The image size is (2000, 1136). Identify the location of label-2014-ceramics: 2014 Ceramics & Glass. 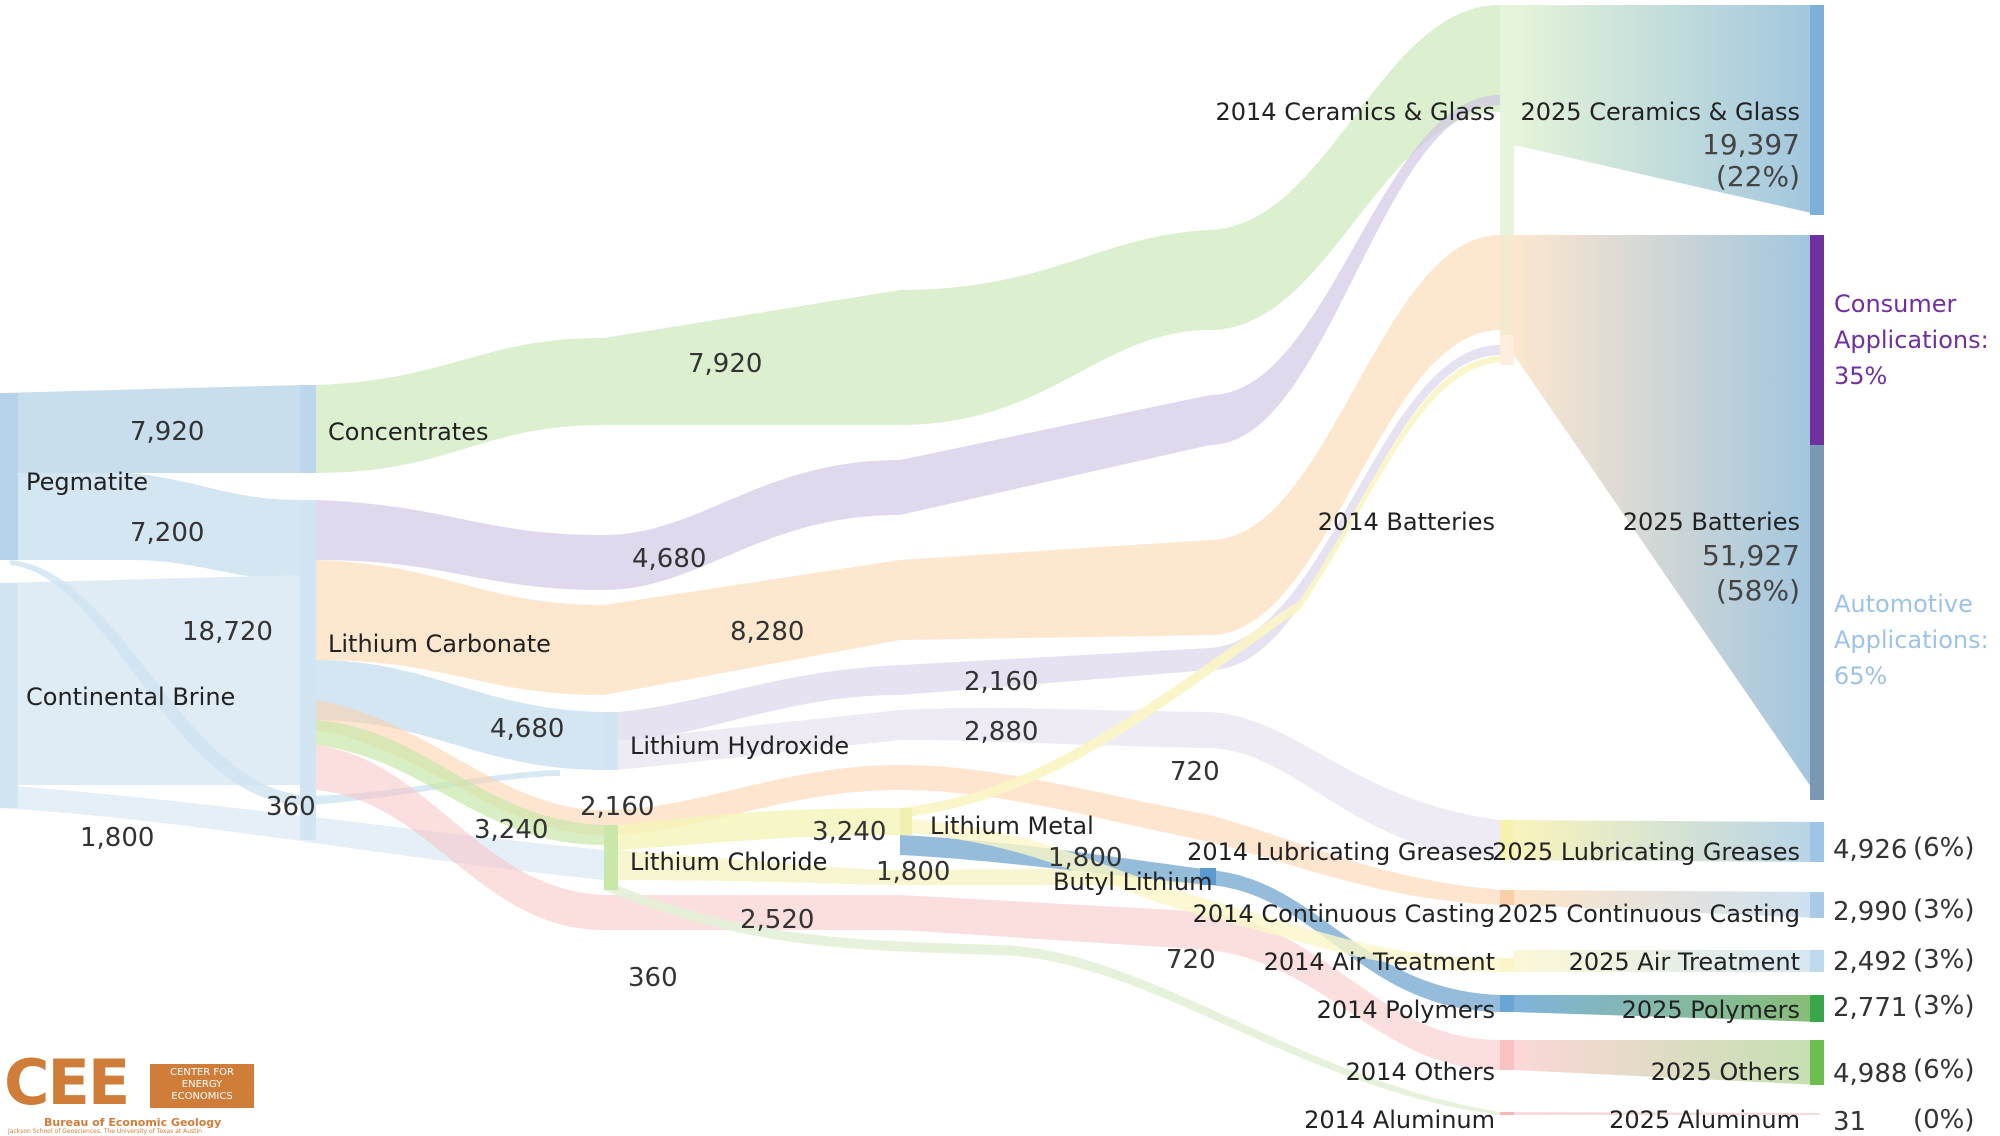
(1355, 112).